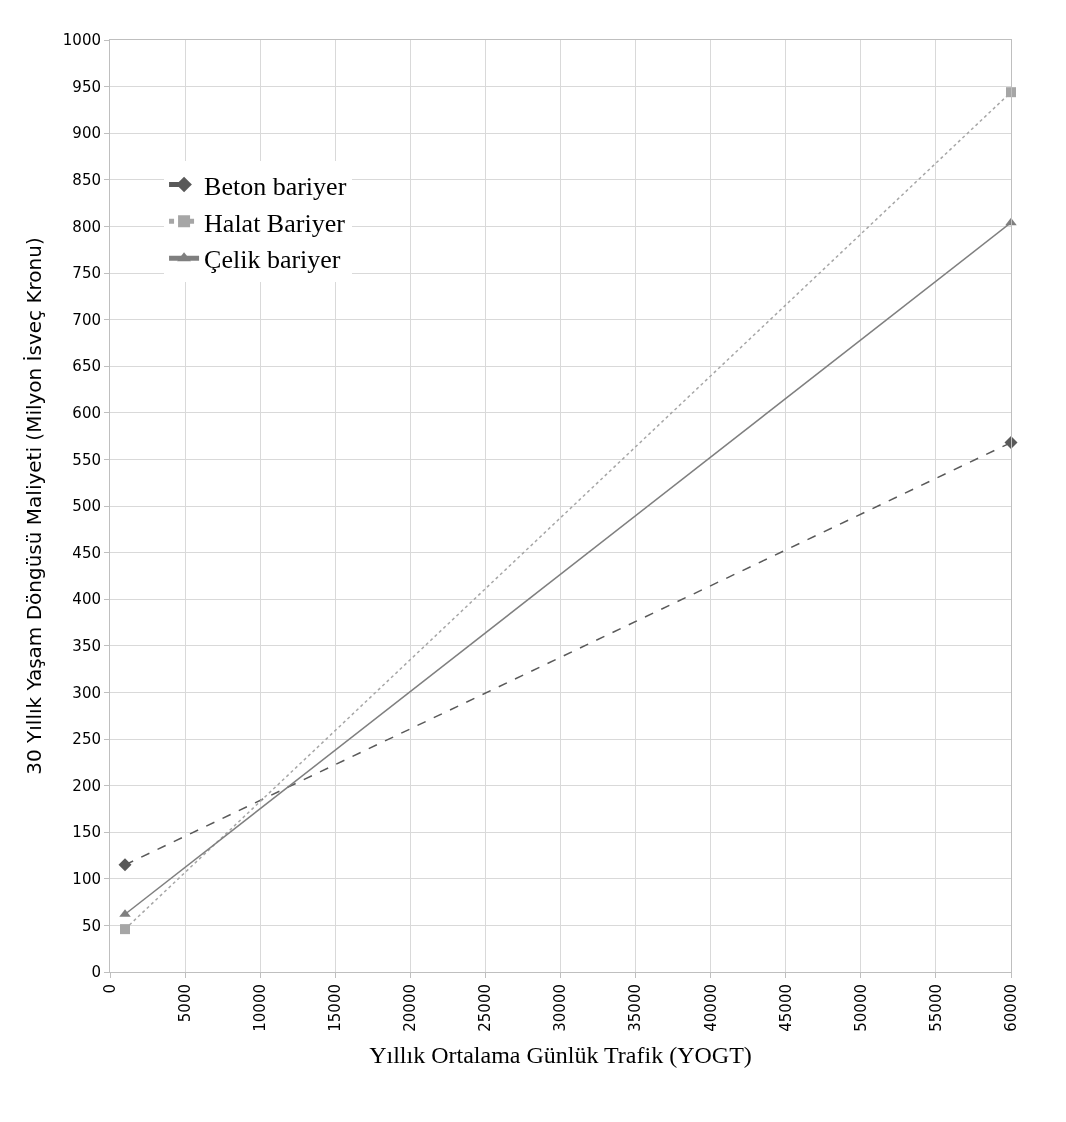 This screenshot has height=1122, width=1066. Describe the element at coordinates (86, 273) in the screenshot. I see `y-tick-label: 750` at that location.